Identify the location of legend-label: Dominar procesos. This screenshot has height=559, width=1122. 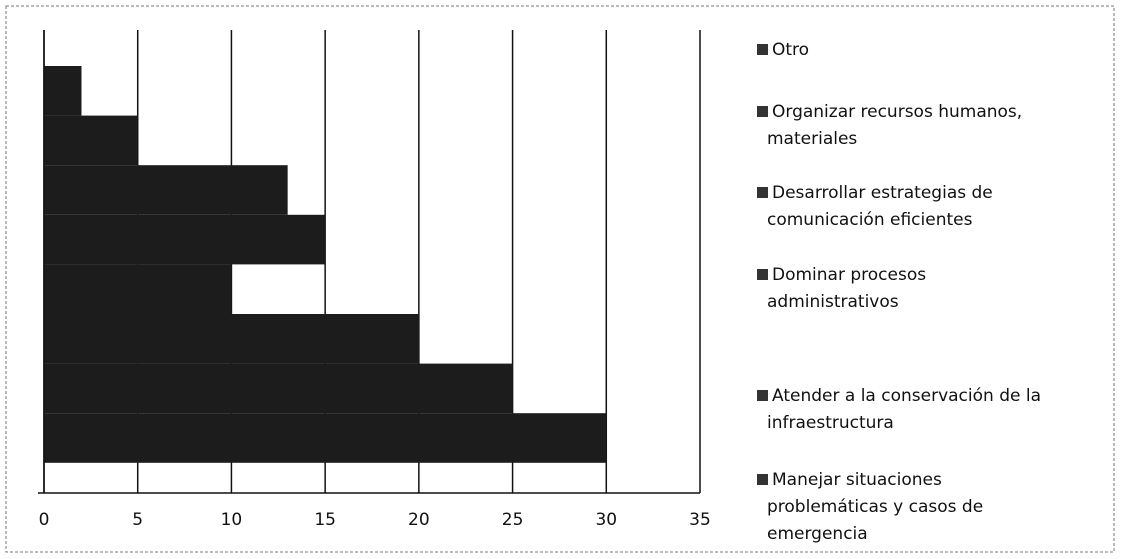
(849, 275).